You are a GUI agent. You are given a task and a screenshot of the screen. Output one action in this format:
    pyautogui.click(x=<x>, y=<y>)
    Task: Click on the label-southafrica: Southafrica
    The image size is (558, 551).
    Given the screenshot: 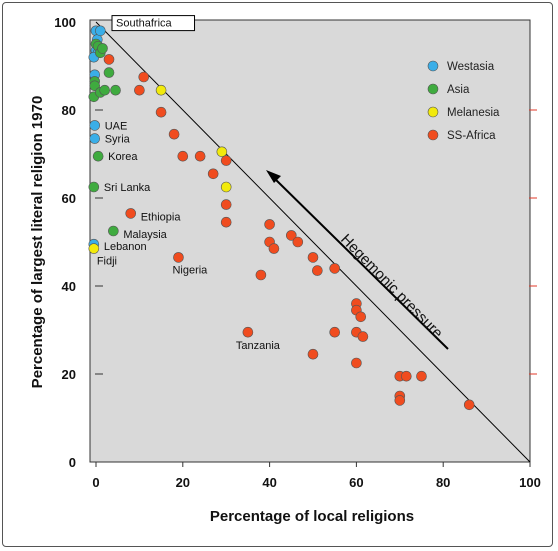 What is the action you would take?
    pyautogui.click(x=144, y=24)
    